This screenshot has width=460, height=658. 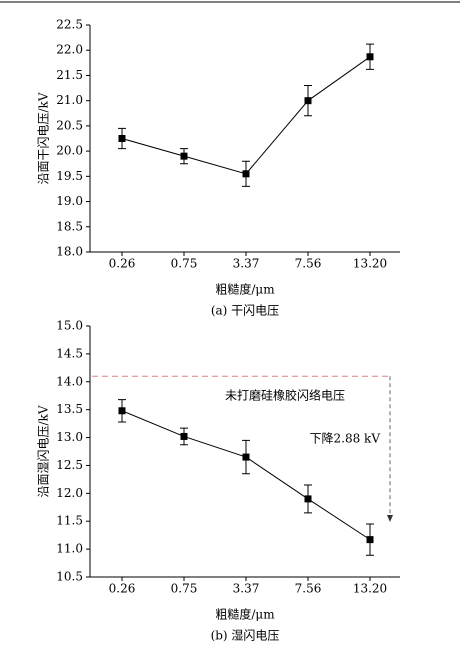 I want to click on y-tick-label: 22.5, so click(x=69, y=25).